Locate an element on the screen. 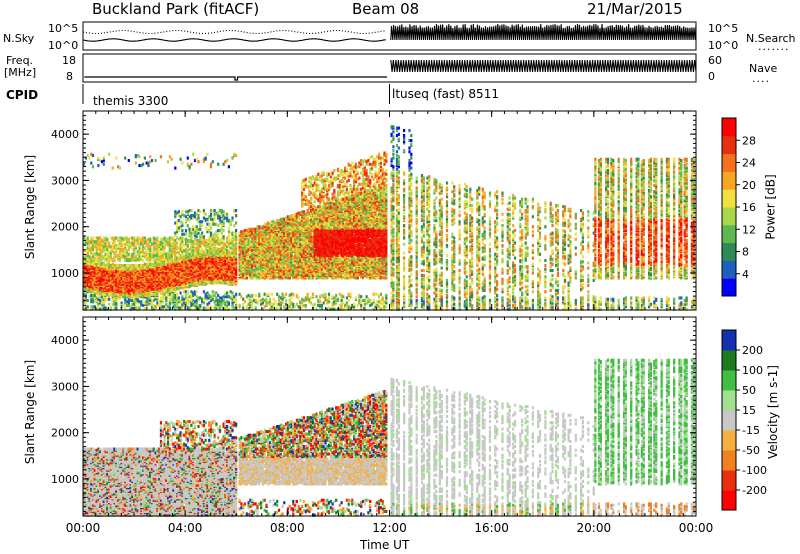 Image resolution: width=800 pixels, height=554 pixels. nsky-tick-low: 10^0 is located at coordinates (63, 45).